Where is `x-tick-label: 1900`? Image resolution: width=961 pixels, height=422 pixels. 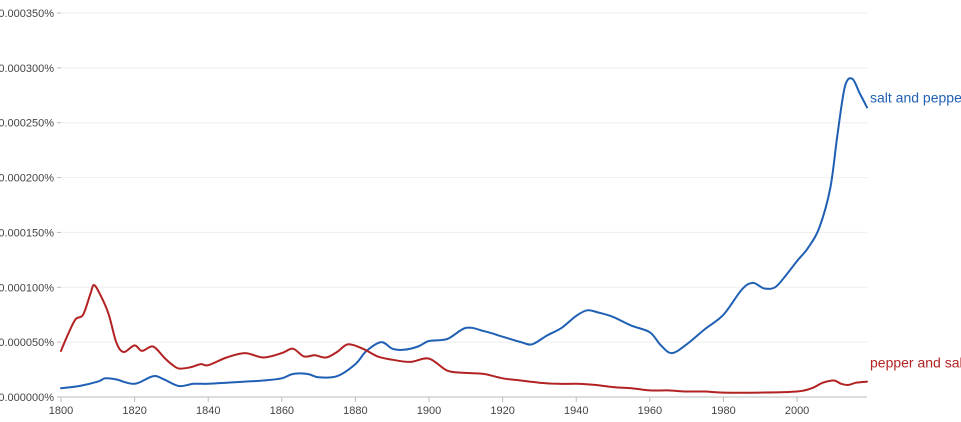 x-tick-label: 1900 is located at coordinates (429, 411).